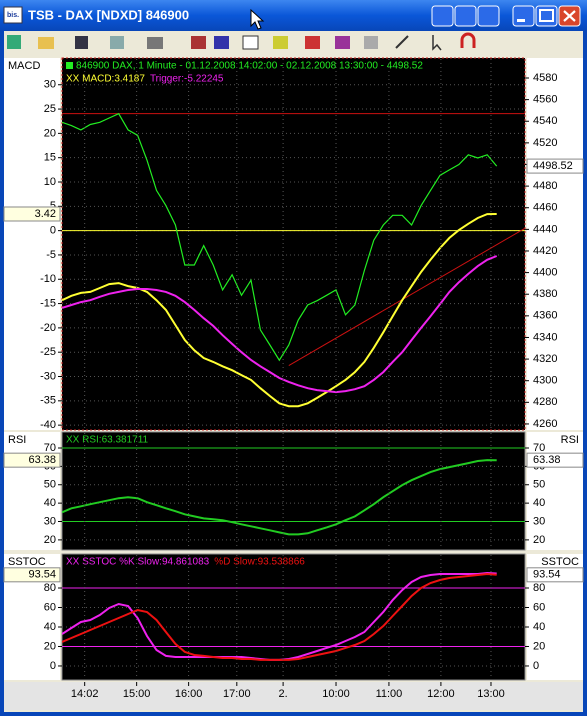  Describe the element at coordinates (547, 575) in the screenshot. I see `current-value-label: 93.54` at that location.